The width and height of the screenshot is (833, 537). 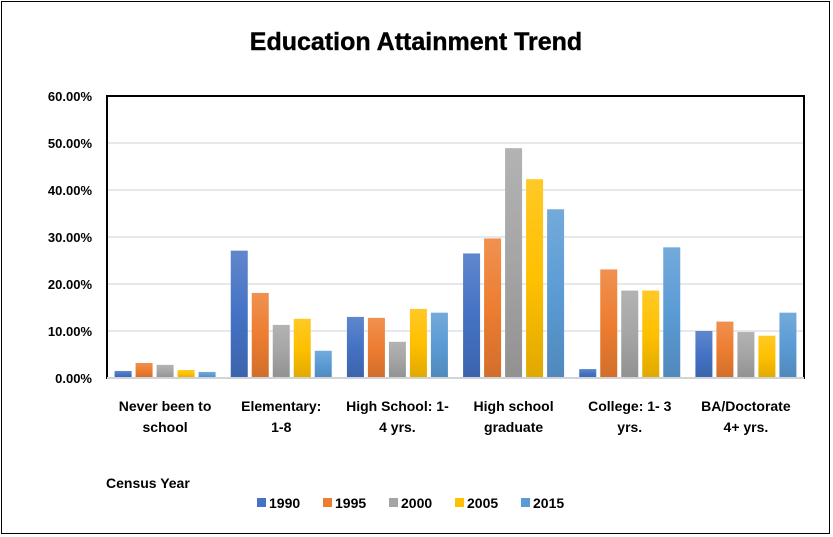 What do you see at coordinates (514, 406) in the screenshot?
I see `x-category-label: High school` at bounding box center [514, 406].